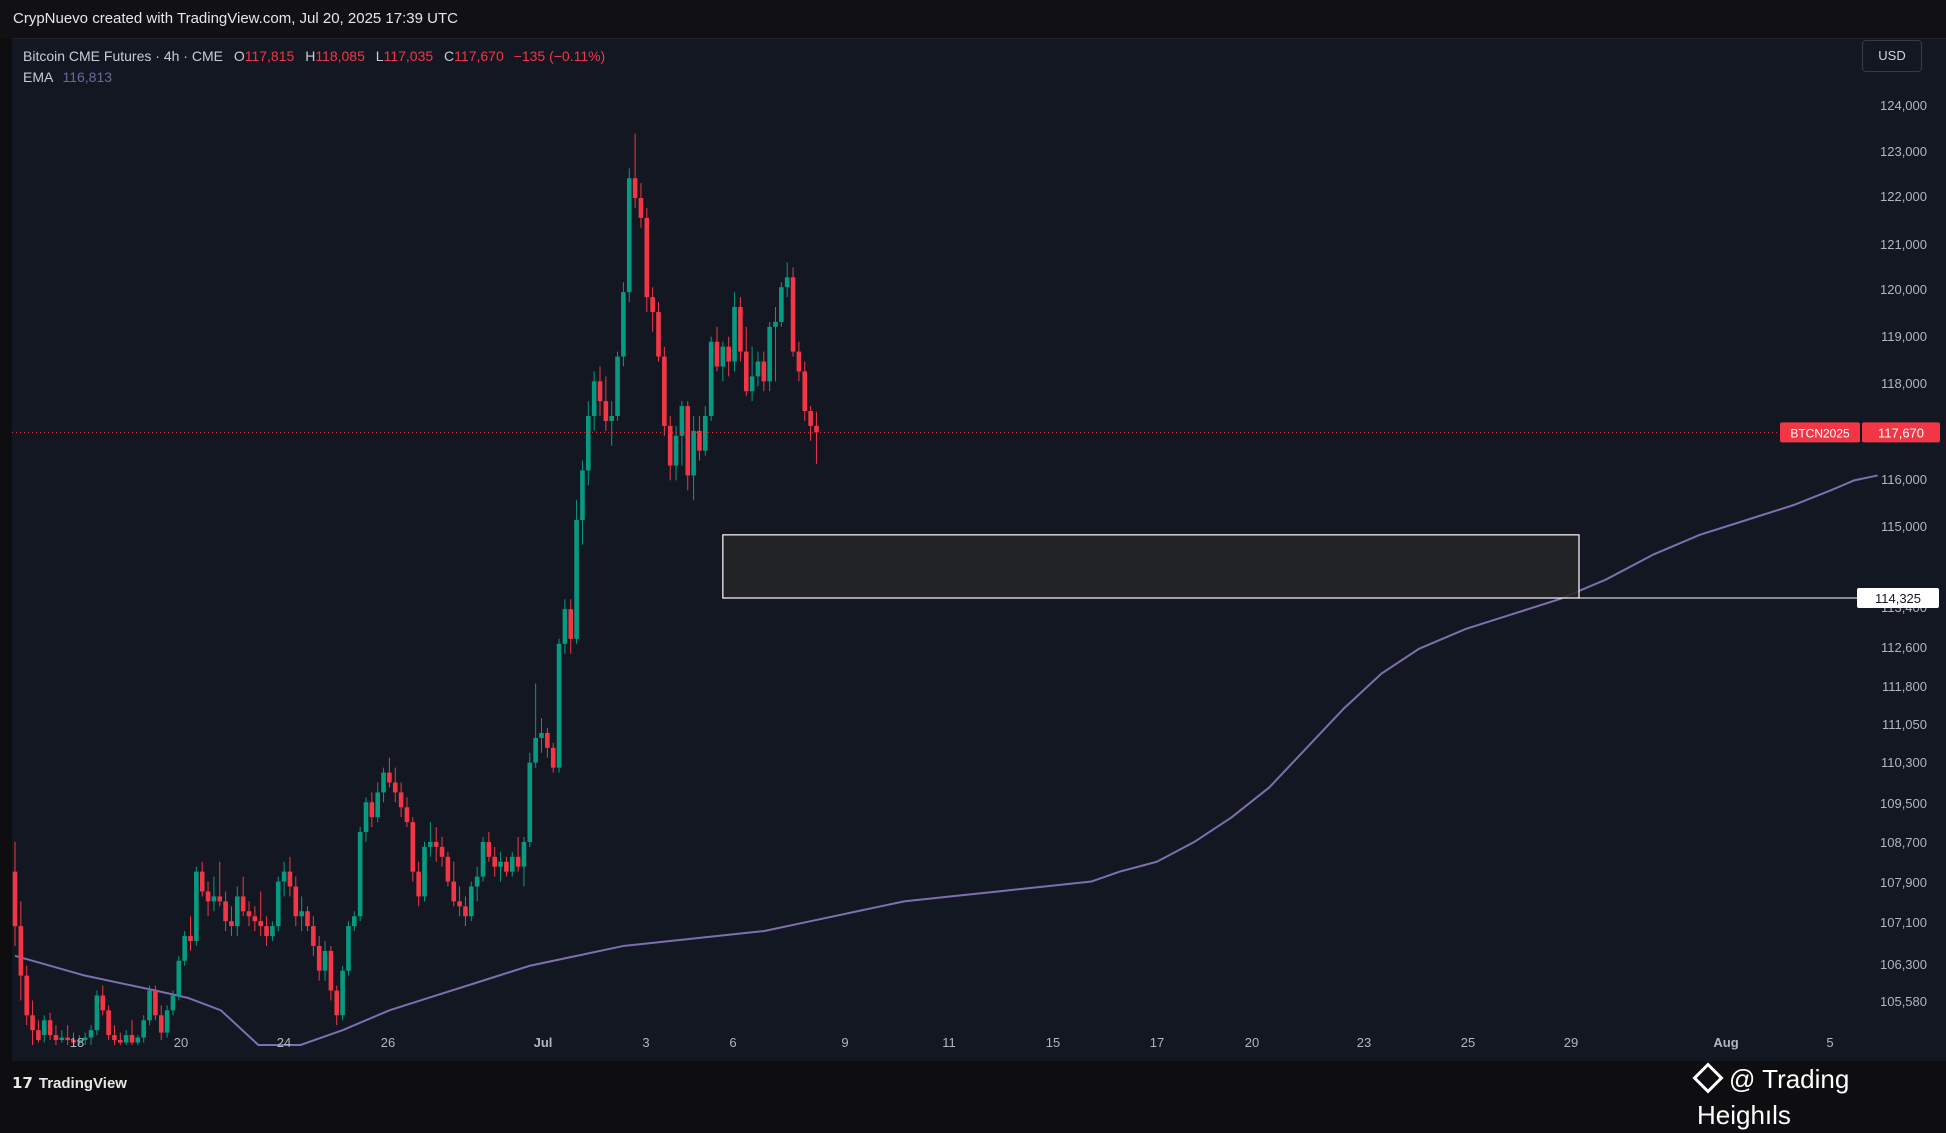  What do you see at coordinates (1903, 1001) in the screenshot?
I see `price-tick-label: 105,580` at bounding box center [1903, 1001].